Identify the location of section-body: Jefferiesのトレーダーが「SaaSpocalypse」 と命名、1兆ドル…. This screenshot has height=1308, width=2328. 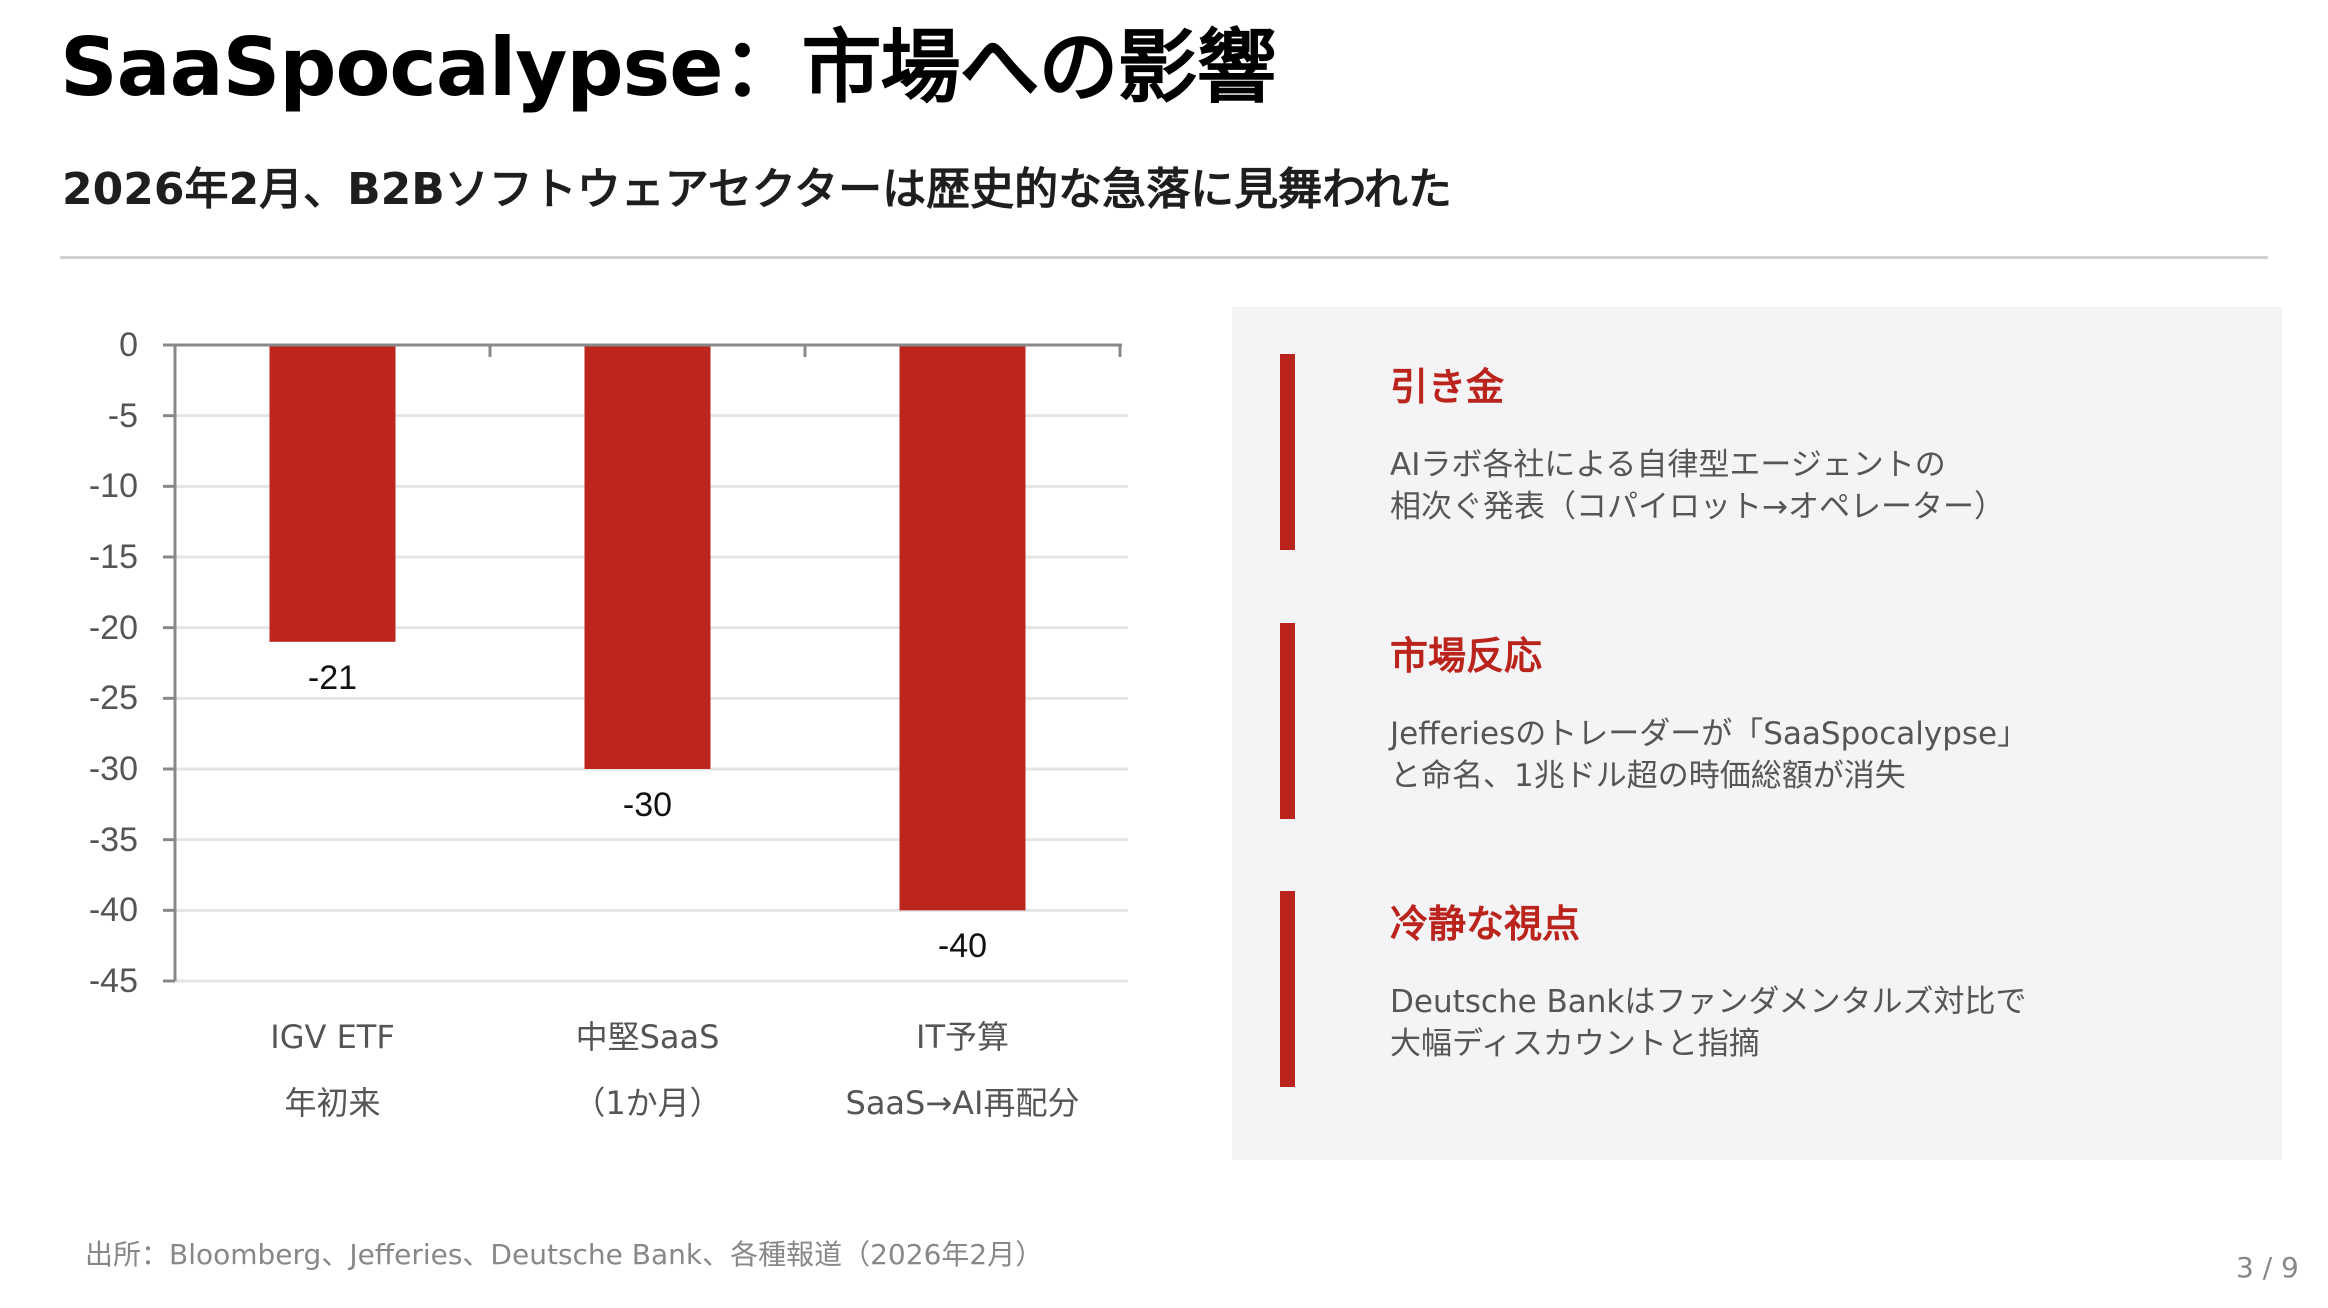
(1709, 755).